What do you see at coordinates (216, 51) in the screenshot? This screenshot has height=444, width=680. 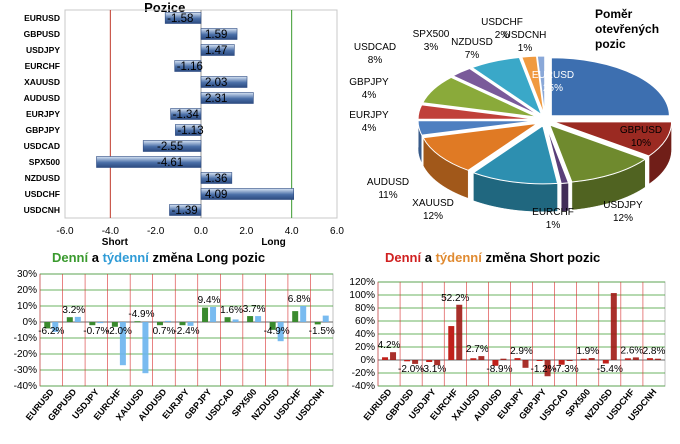 I see `value-label: 1.47` at bounding box center [216, 51].